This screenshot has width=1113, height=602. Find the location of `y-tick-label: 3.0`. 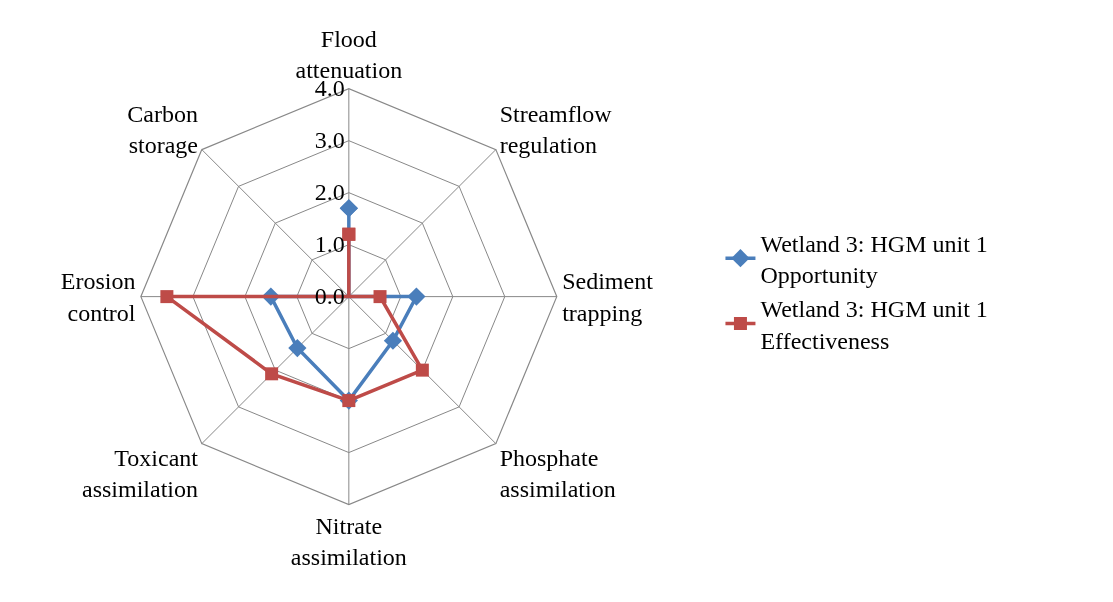

y-tick-label: 3.0 is located at coordinates (329, 140).